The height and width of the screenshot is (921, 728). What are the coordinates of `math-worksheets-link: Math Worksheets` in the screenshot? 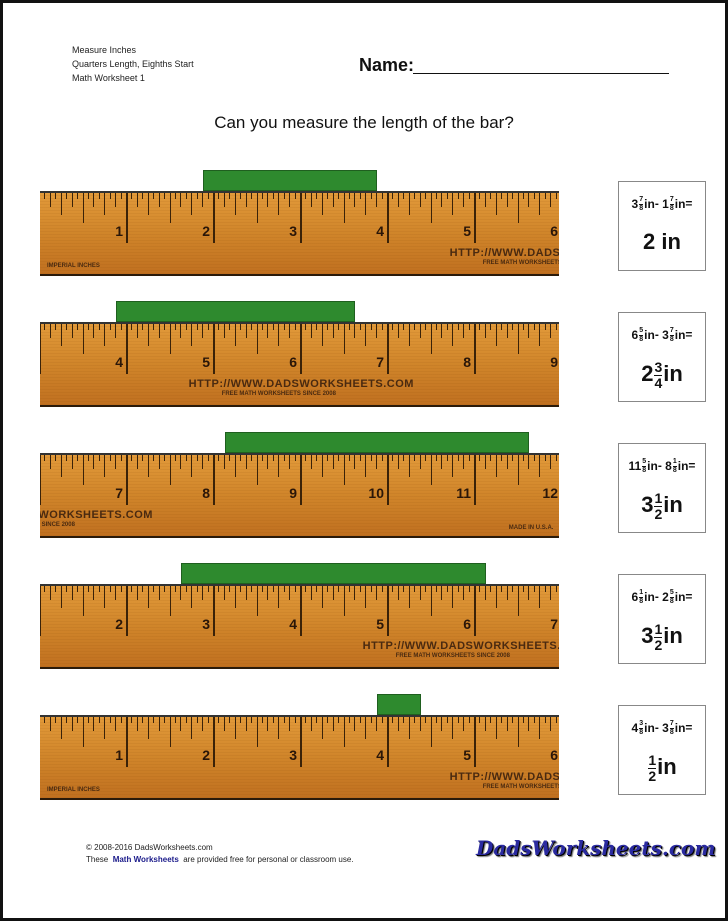 It's located at (145, 859).